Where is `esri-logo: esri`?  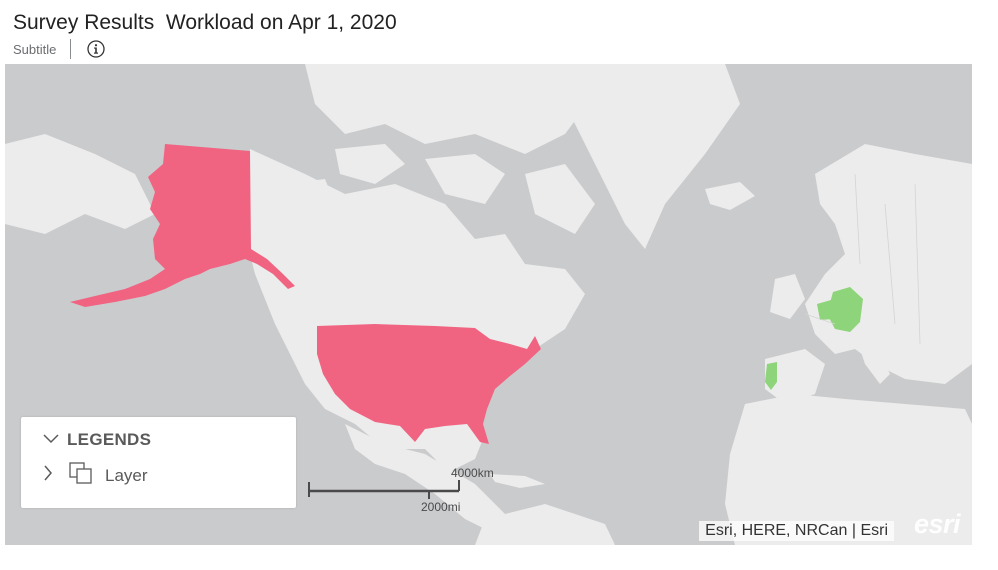 esri-logo: esri is located at coordinates (937, 524).